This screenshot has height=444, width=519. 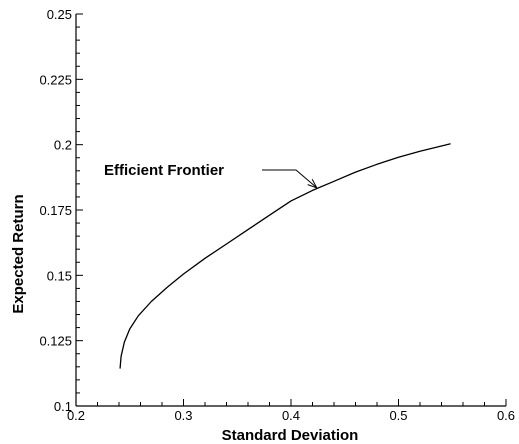 What do you see at coordinates (290, 179) in the screenshot?
I see `annotation-leader-line` at bounding box center [290, 179].